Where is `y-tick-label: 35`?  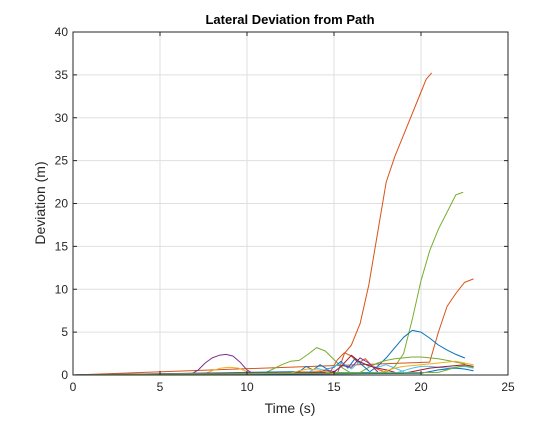 y-tick-label: 35 is located at coordinates (62, 75).